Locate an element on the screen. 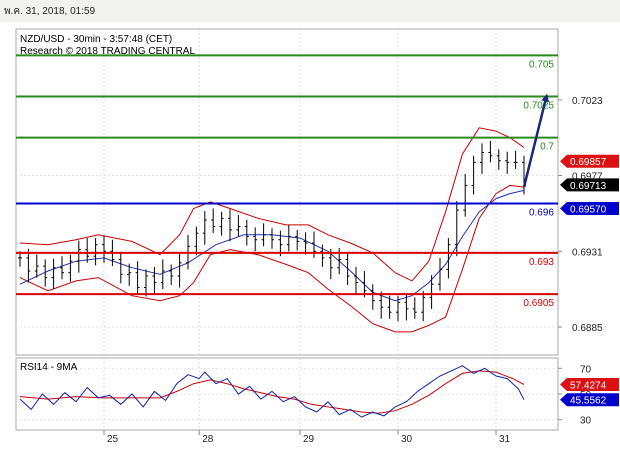 The width and height of the screenshot is (620, 449). price-tag-label: 0.69570 is located at coordinates (588, 209).